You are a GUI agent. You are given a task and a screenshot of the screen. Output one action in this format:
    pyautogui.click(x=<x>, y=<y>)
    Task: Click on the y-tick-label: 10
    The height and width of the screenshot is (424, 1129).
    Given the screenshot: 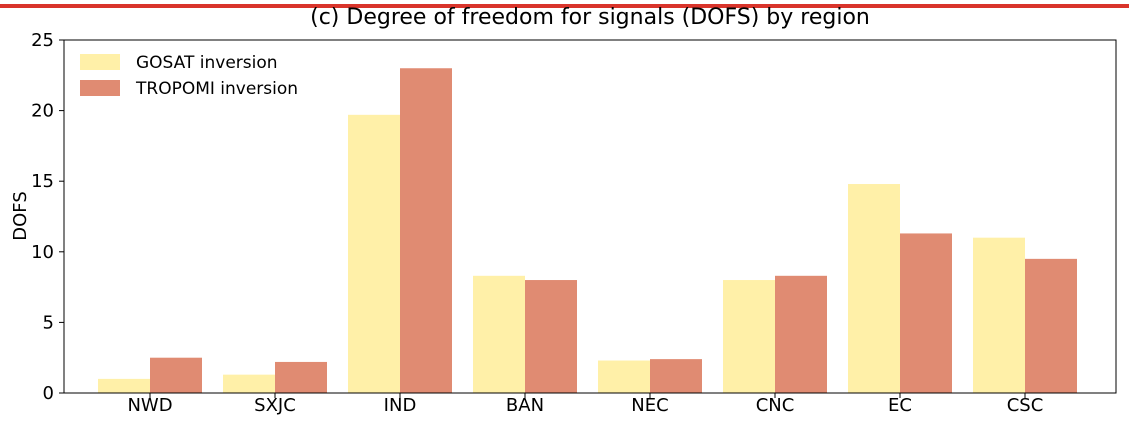 What is the action you would take?
    pyautogui.click(x=42, y=252)
    